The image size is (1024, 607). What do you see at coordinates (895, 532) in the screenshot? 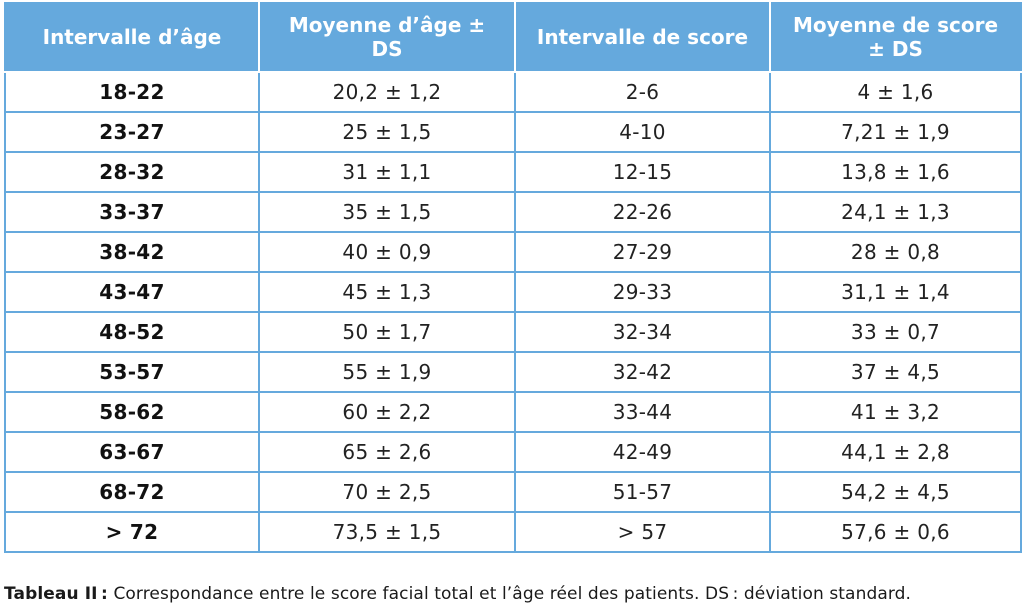
I see `cell-mean-score: 57,6 ± 0,6` at bounding box center [895, 532].